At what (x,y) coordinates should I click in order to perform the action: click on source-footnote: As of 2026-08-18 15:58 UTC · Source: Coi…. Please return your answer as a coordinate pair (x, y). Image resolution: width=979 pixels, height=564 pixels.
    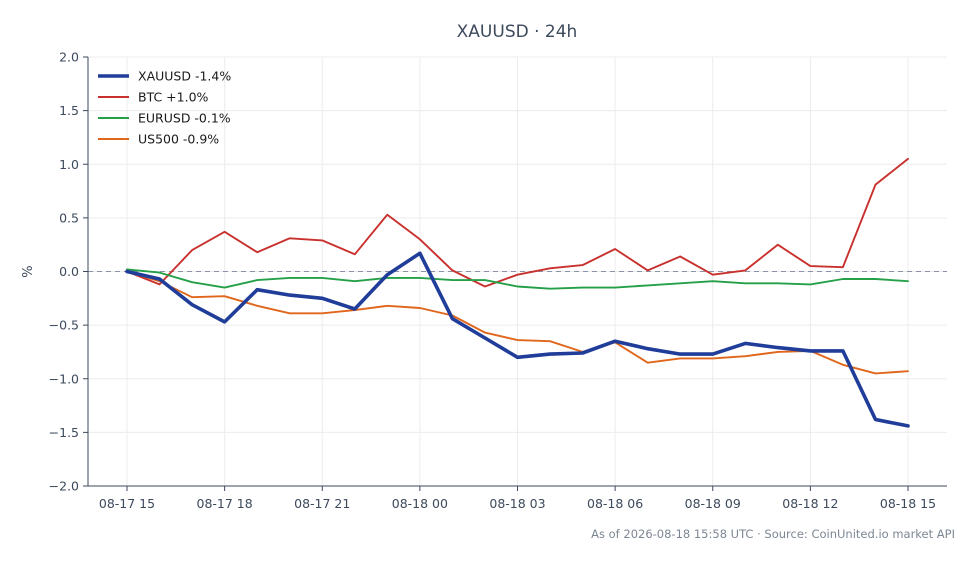
    Looking at the image, I should click on (773, 534).